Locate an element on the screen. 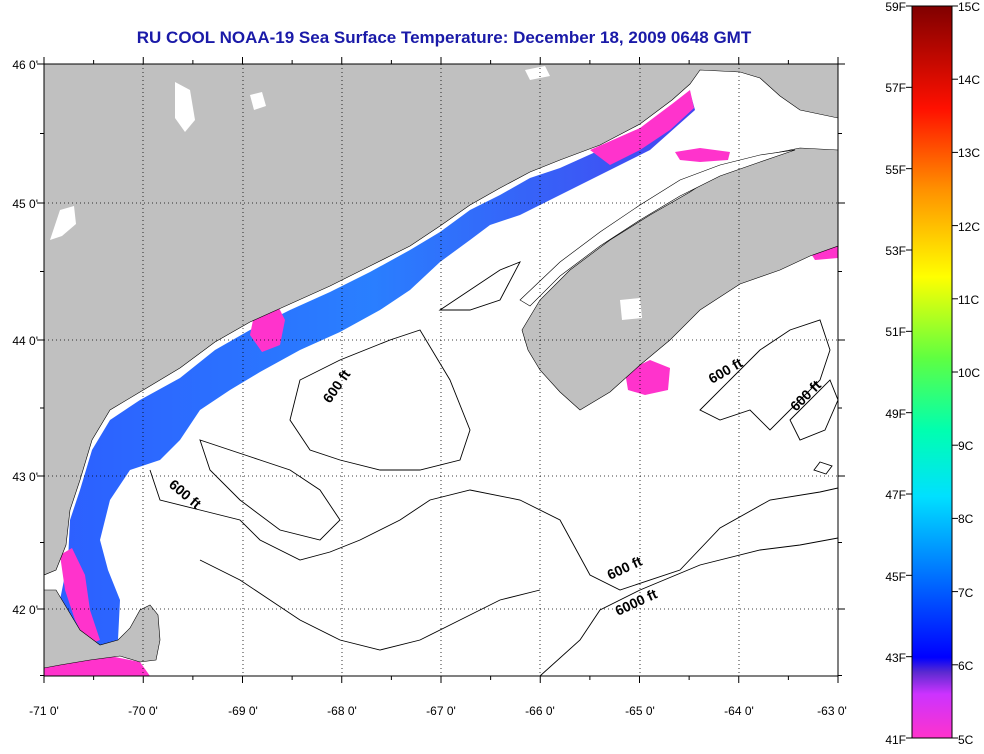 The image size is (984, 754). lon-tick-label: -70 0' is located at coordinates (143, 711).